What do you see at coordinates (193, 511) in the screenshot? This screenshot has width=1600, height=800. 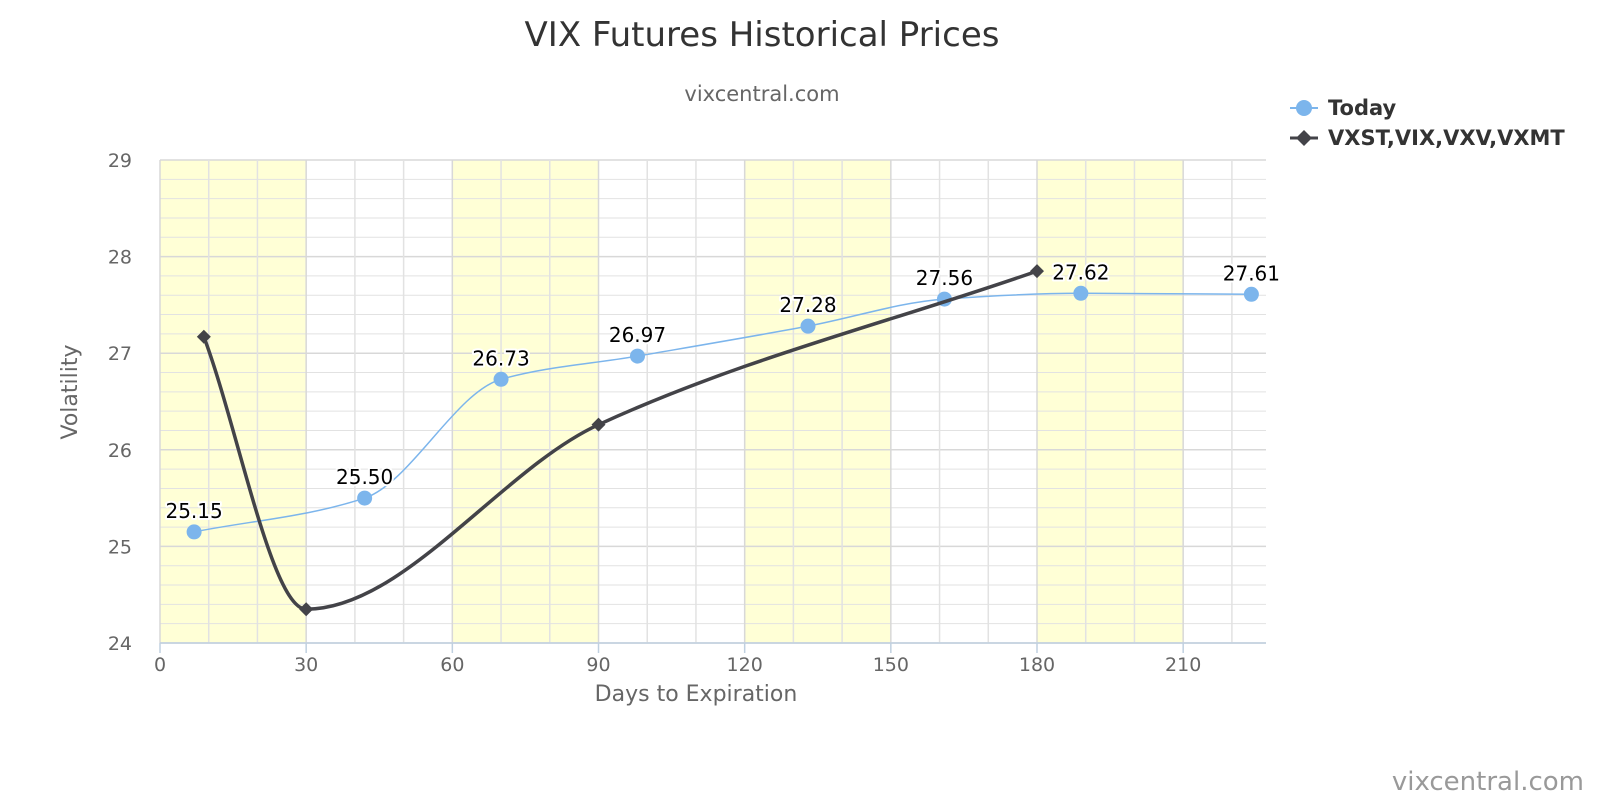 I see `data-label: 25.15` at bounding box center [193, 511].